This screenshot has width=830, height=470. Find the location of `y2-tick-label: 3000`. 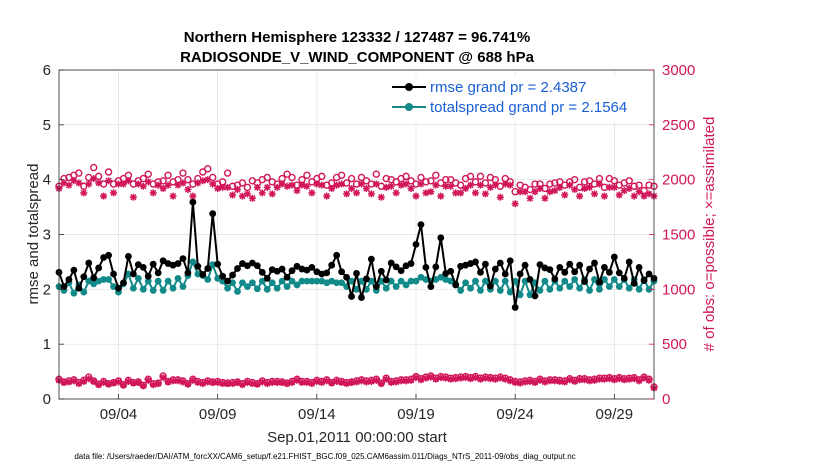

y2-tick-label: 3000 is located at coordinates (678, 70).